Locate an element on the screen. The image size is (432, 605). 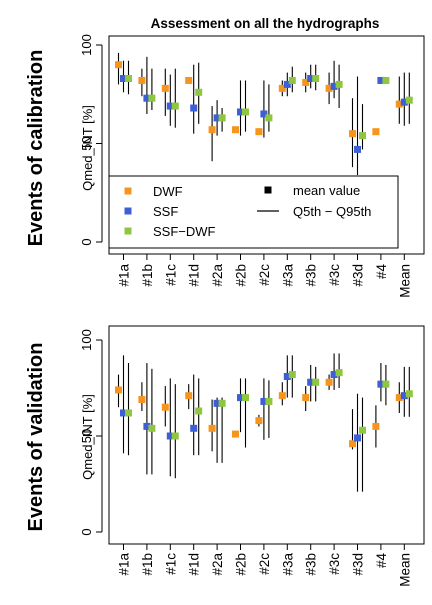
panel-label-calibration: Events of calibration is located at coordinates (36, 148).